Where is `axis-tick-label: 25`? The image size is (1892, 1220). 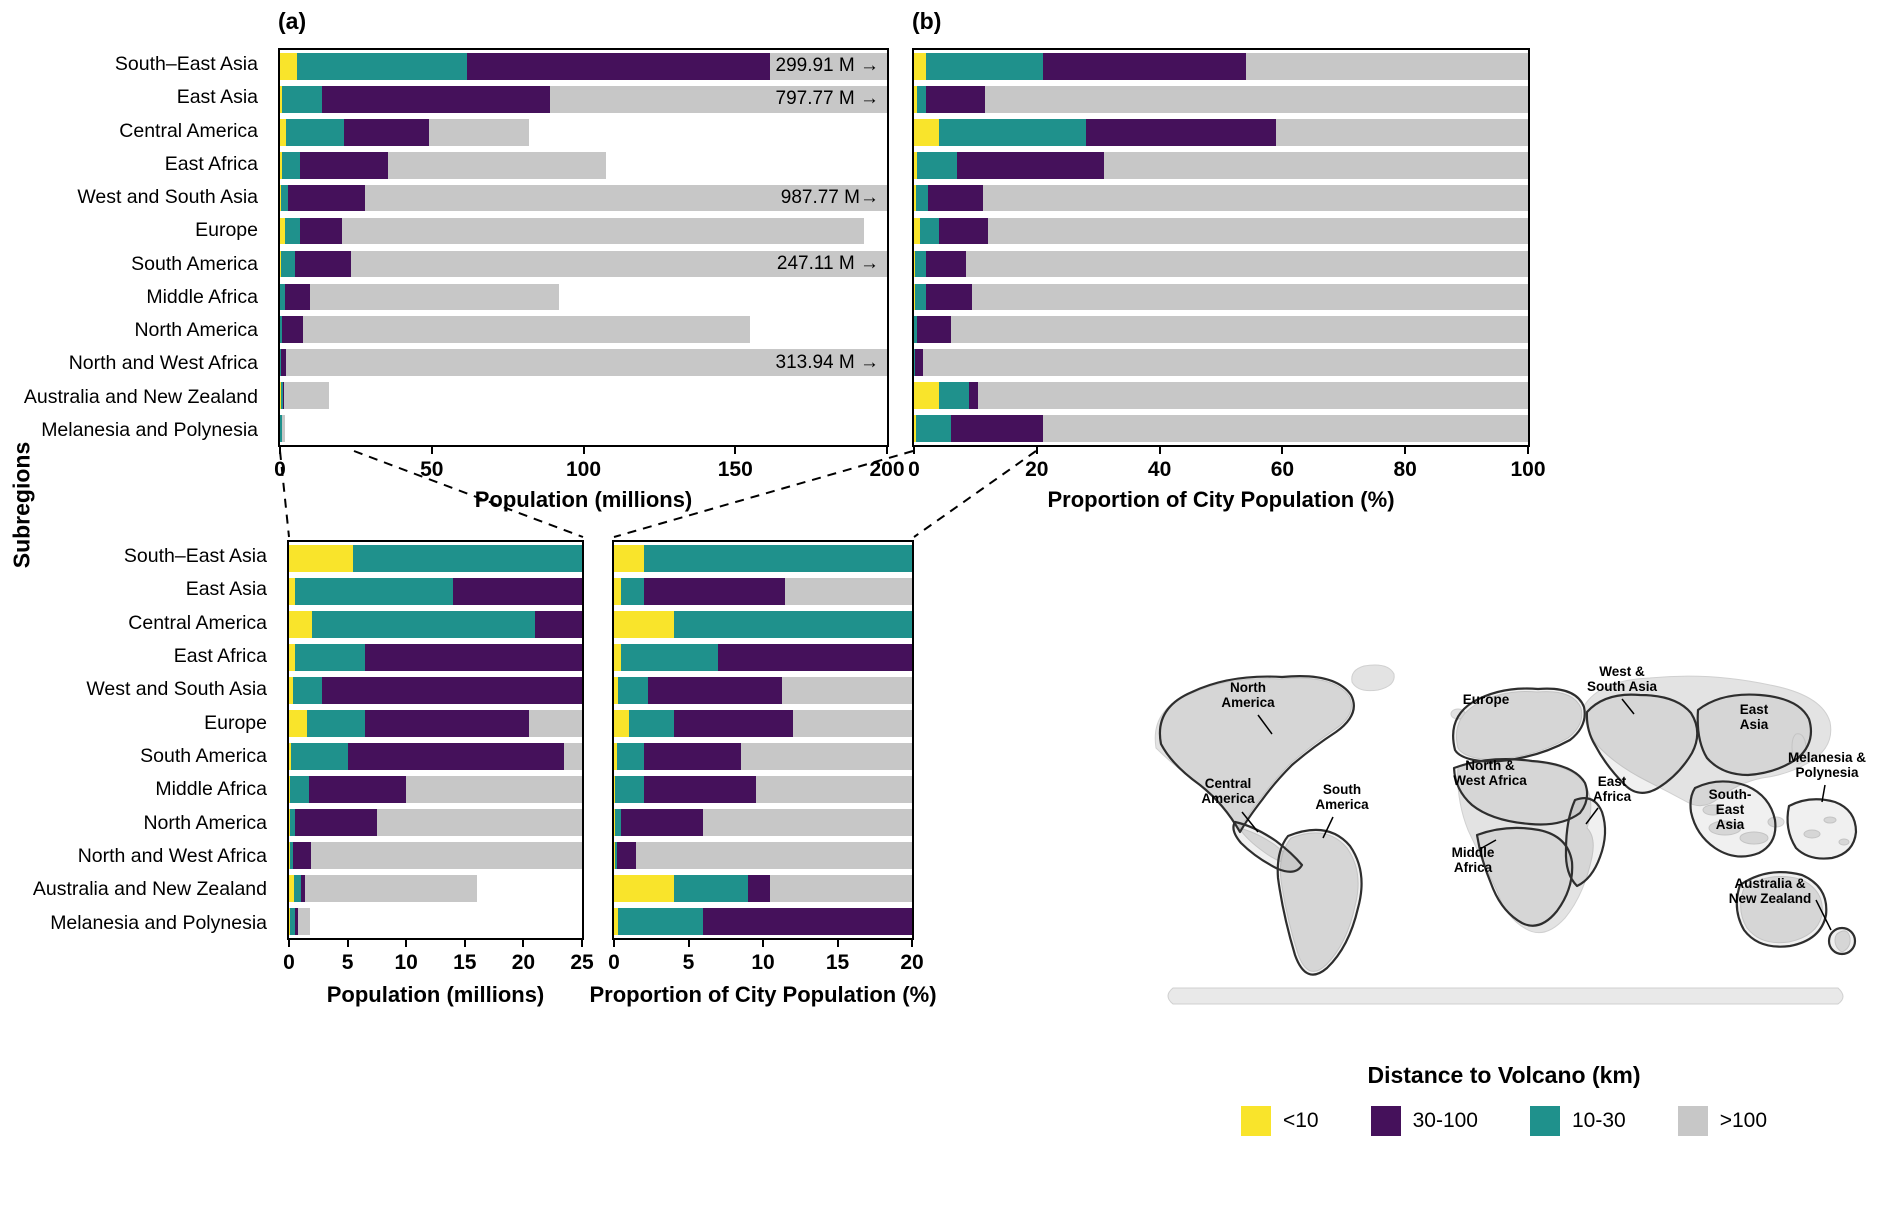
axis-tick-label: 25 is located at coordinates (582, 962).